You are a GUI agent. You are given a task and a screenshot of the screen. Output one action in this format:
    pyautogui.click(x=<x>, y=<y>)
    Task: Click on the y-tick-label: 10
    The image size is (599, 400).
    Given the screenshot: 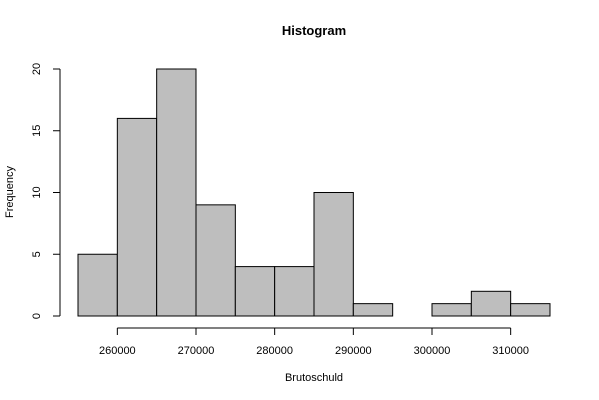 What is the action you would take?
    pyautogui.click(x=37, y=192)
    